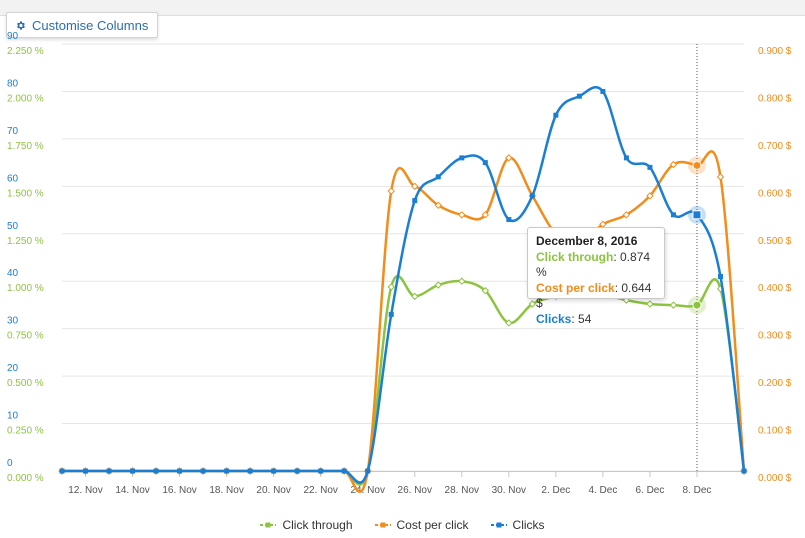 The image size is (805, 538). I want to click on y-tick-label-clicks: 90, so click(13, 36).